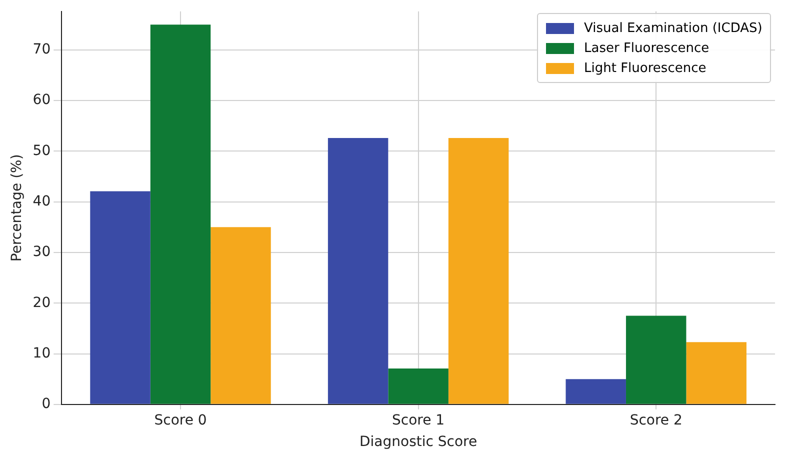  I want to click on x-axis-title: Diagnostic Score, so click(419, 442).